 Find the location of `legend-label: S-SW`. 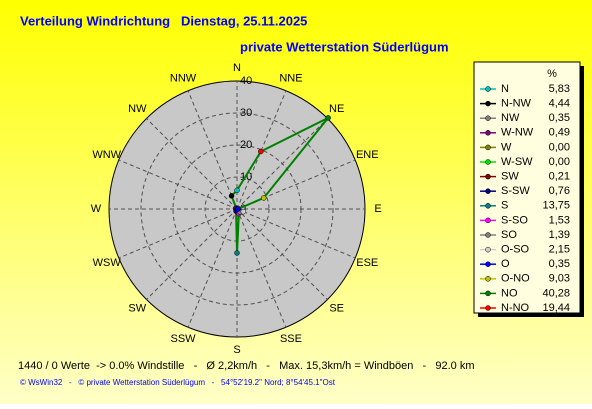

legend-label: S-SW is located at coordinates (515, 191).